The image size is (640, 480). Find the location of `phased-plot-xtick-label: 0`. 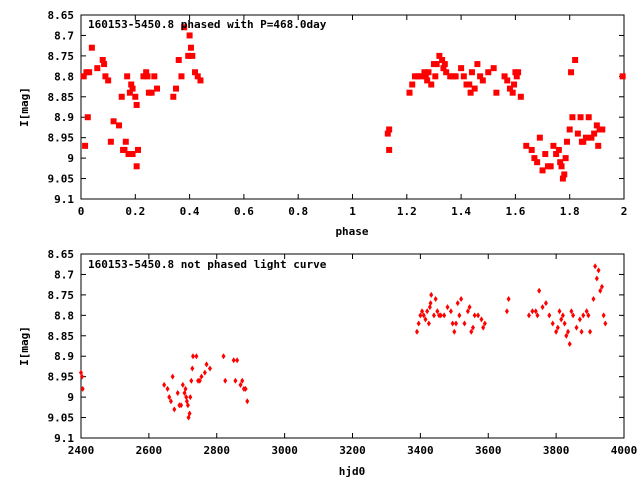

phased-plot-xtick-label: 0 is located at coordinates (81, 211).